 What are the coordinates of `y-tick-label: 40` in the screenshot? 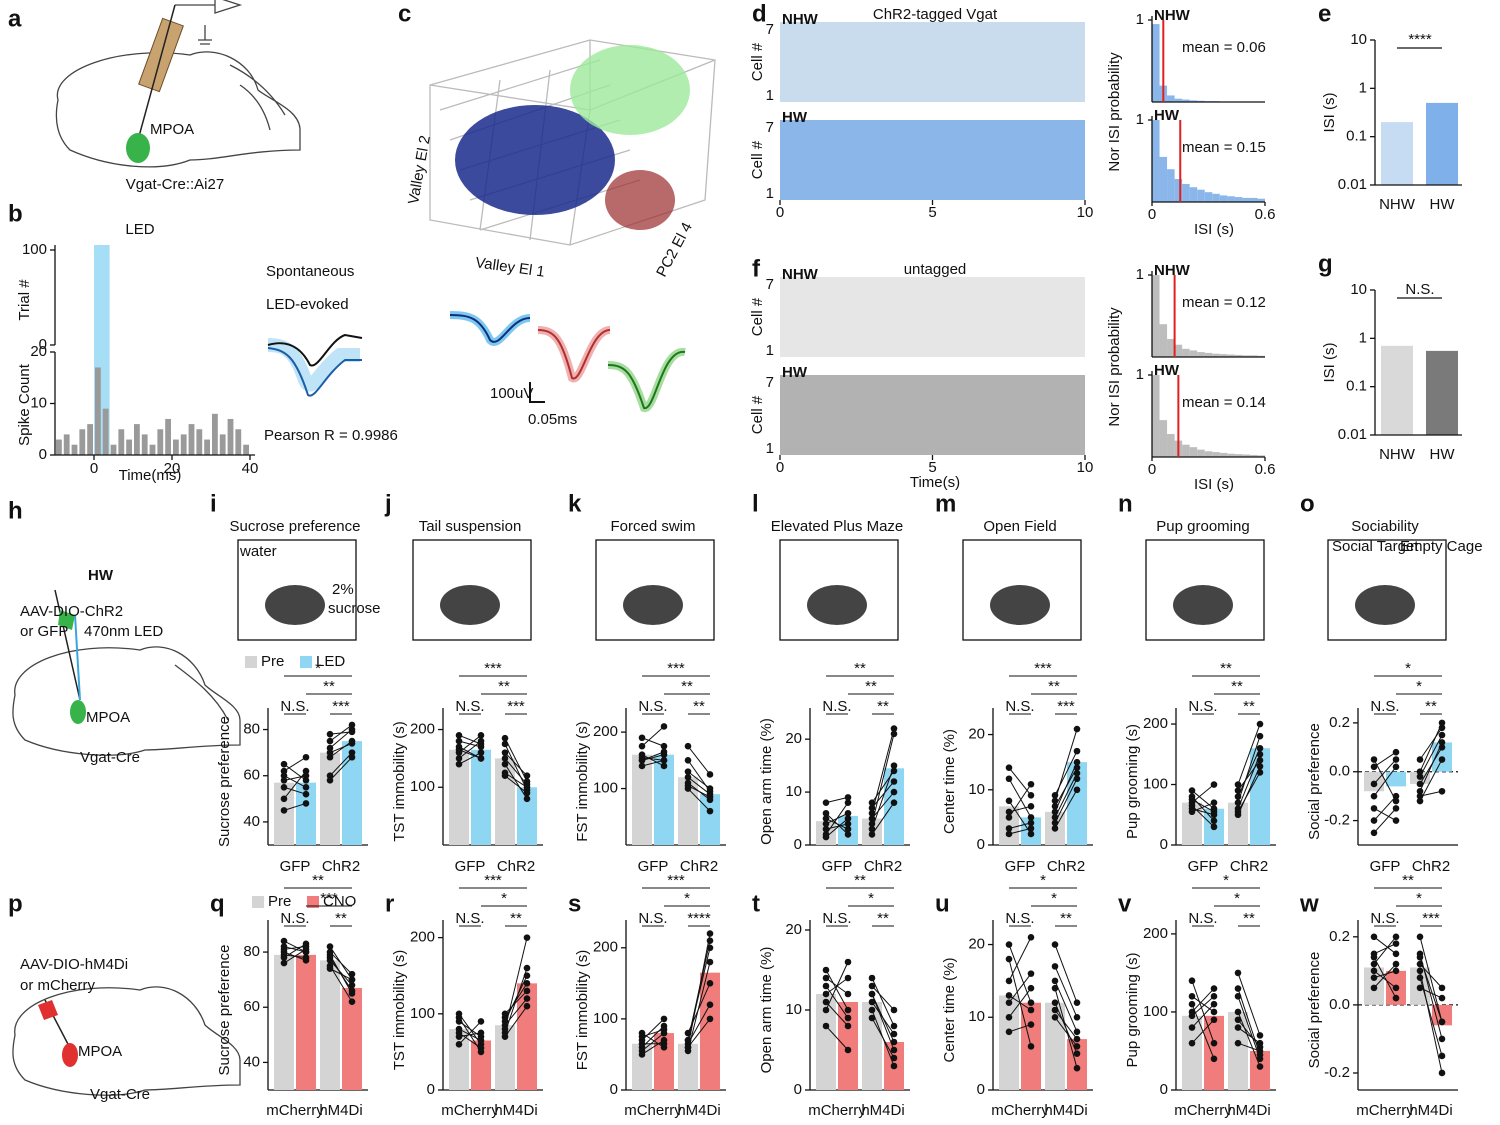 It's located at (251, 1061).